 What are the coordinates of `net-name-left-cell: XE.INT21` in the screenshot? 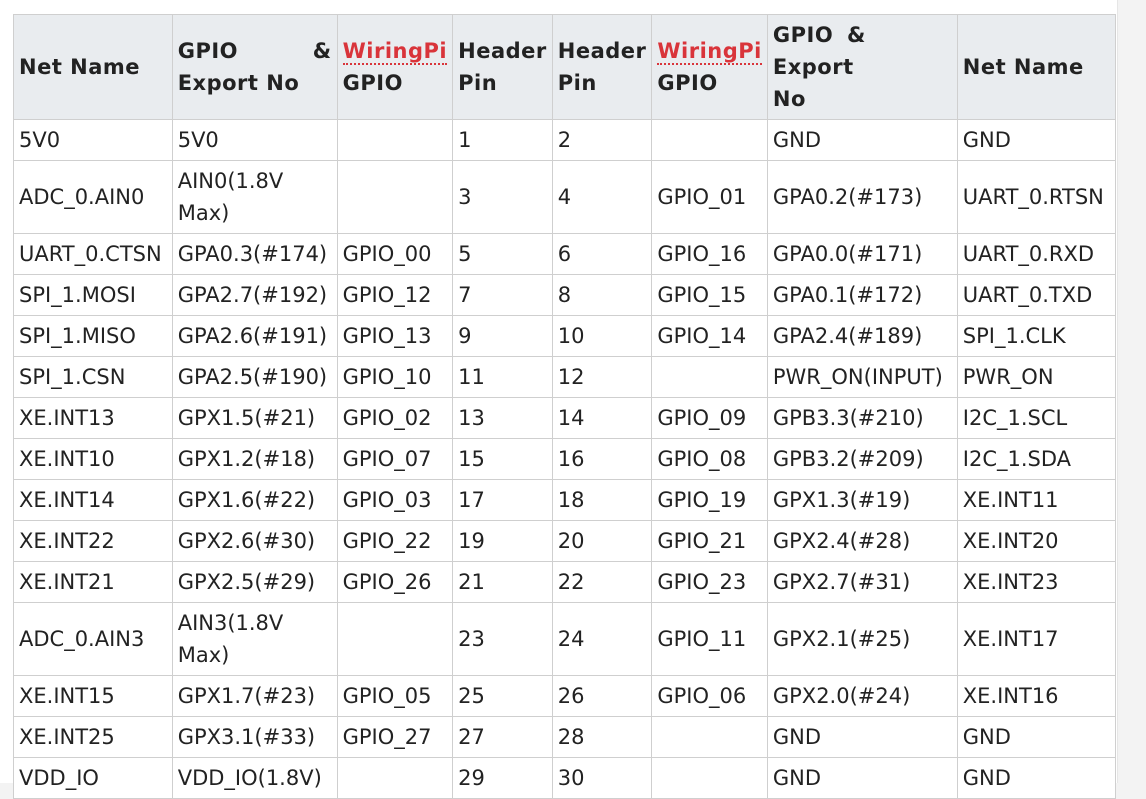 It's located at (93, 582).